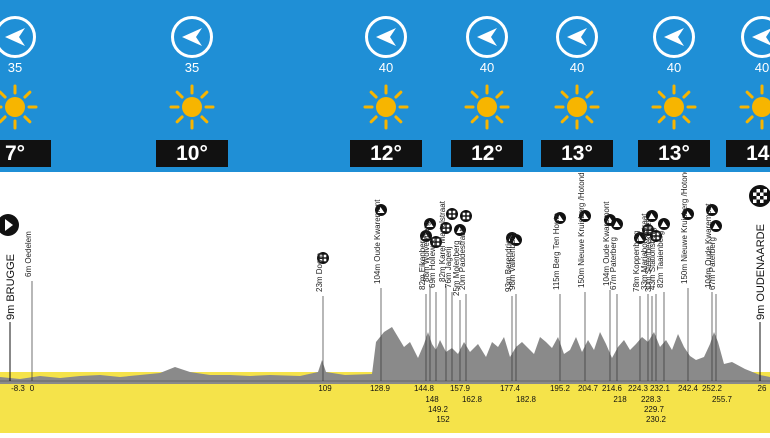  What do you see at coordinates (322, 316) in the screenshot?
I see `climb-marker: 23m Doom` at bounding box center [322, 316].